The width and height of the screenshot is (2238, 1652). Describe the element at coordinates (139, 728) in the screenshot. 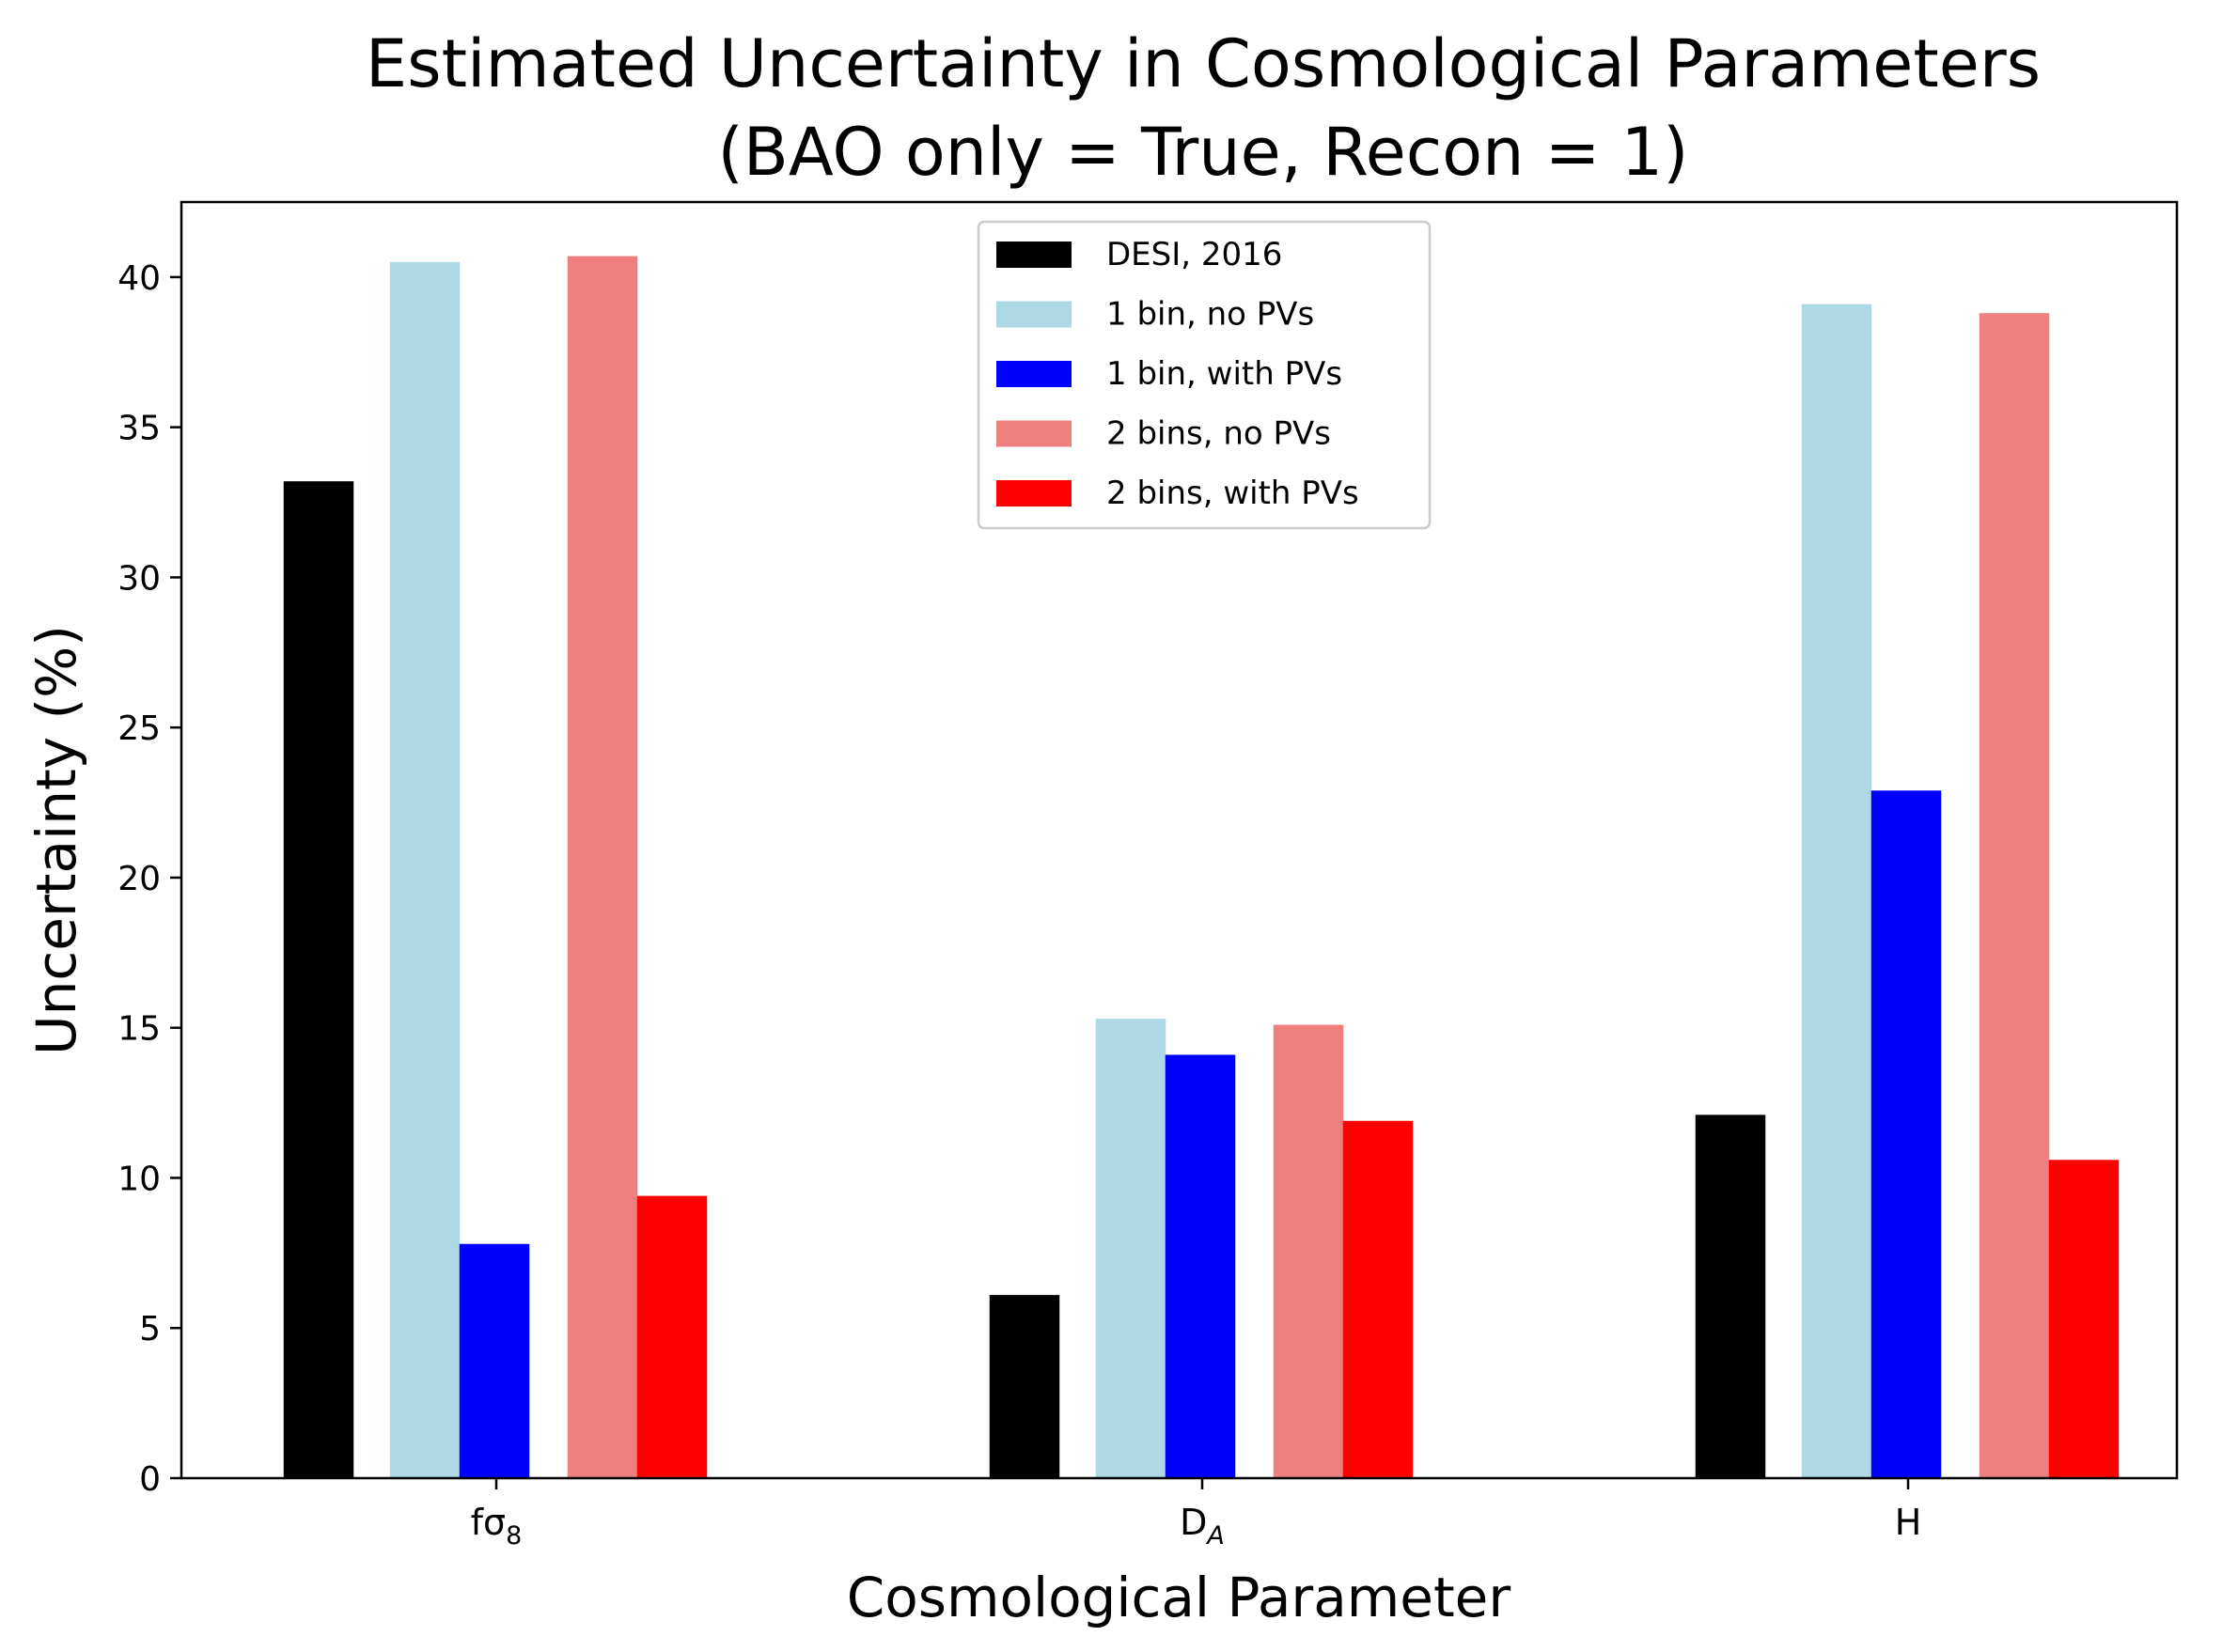

I see `y-tick-label: 25` at that location.